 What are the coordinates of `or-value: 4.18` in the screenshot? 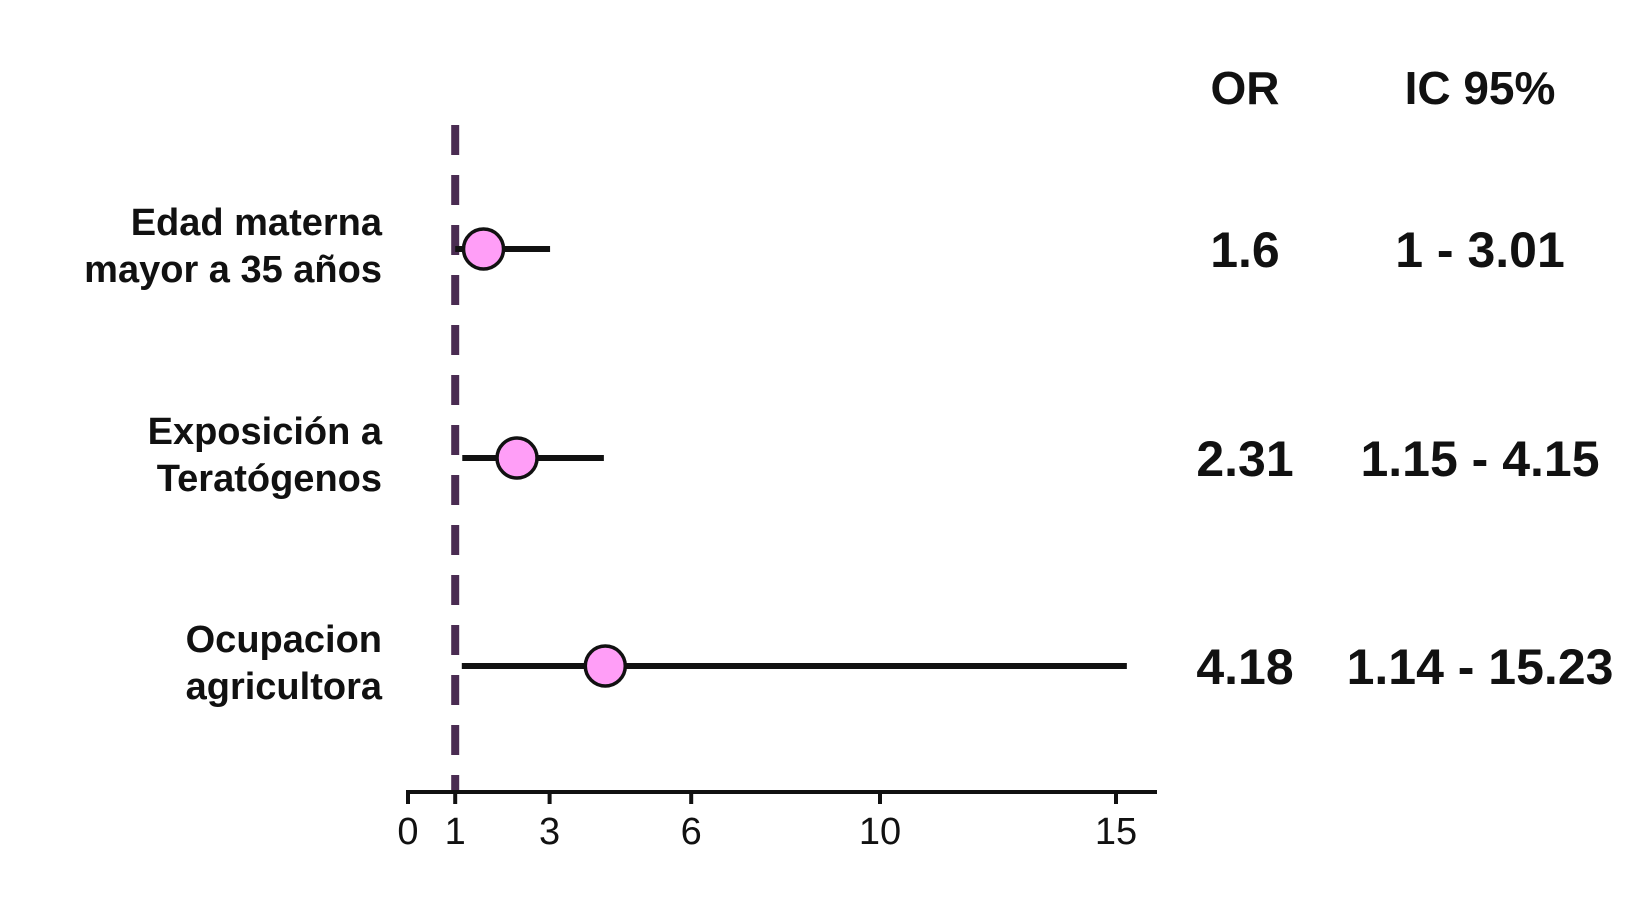 It's located at (1244, 667).